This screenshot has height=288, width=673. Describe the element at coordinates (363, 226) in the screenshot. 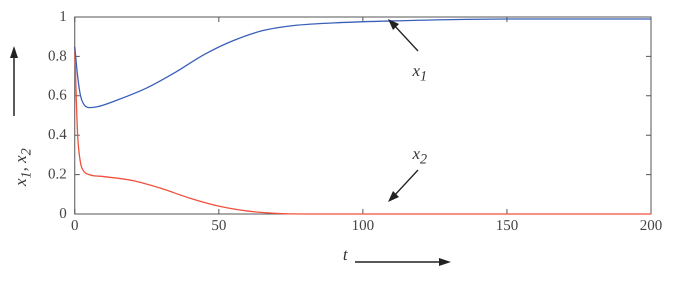

I see `x-tick-label: 100` at that location.